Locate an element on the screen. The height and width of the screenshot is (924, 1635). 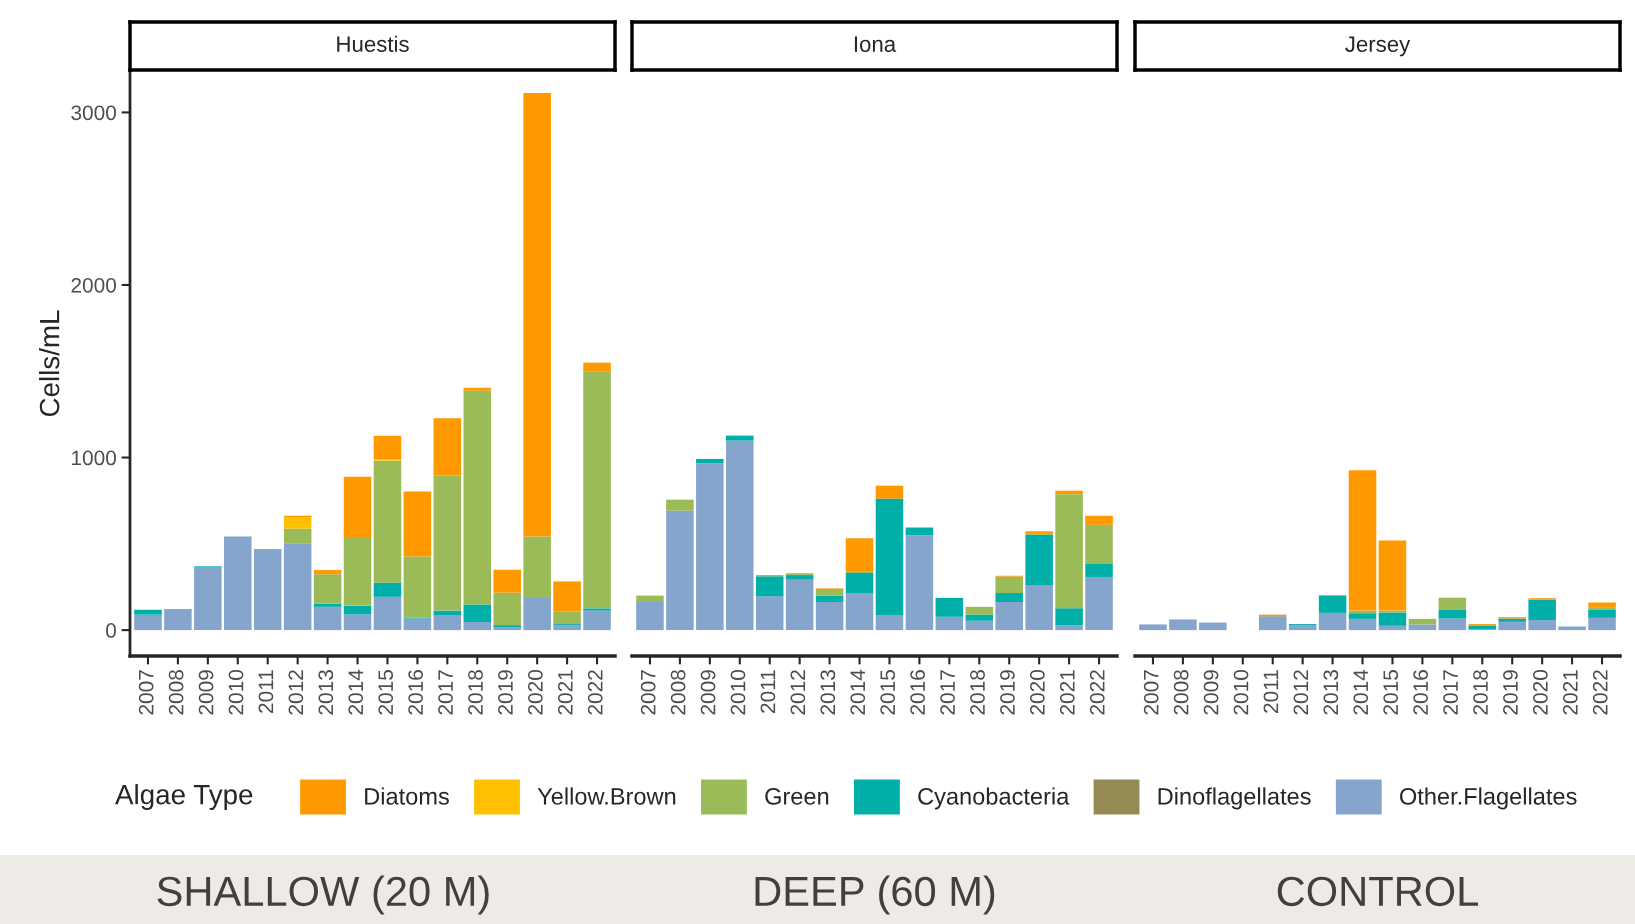
legend-label: Dinoflagellates is located at coordinates (1234, 798).